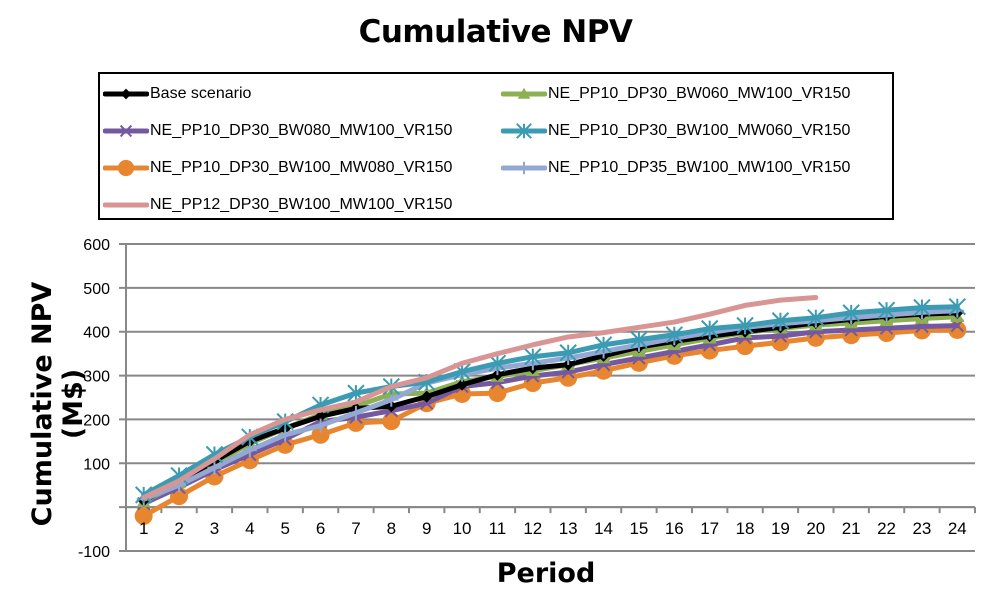 The image size is (991, 613). What do you see at coordinates (462, 528) in the screenshot?
I see `x-tick-label: 10` at bounding box center [462, 528].